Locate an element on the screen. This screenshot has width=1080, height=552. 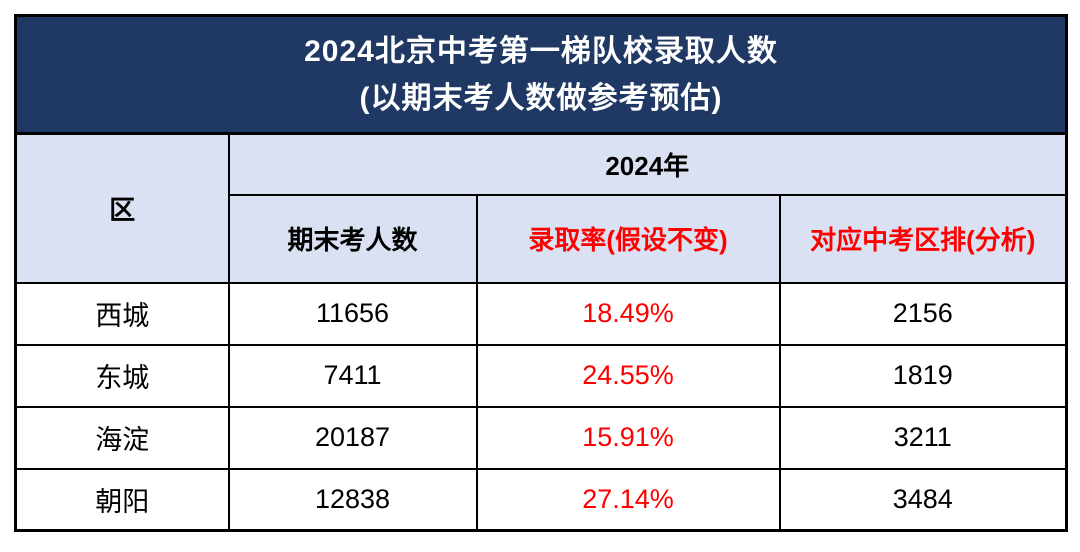
admission-rate-cell: 24.55% is located at coordinates (628, 375).